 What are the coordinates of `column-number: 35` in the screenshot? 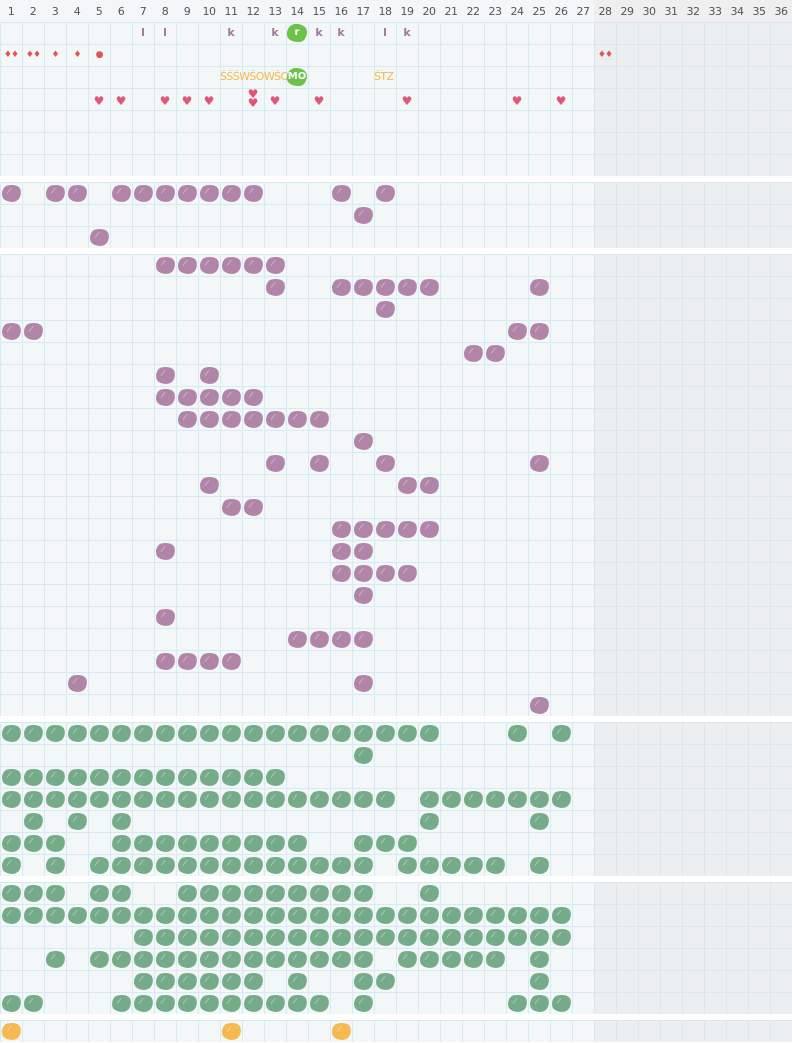 It's located at (759, 11).